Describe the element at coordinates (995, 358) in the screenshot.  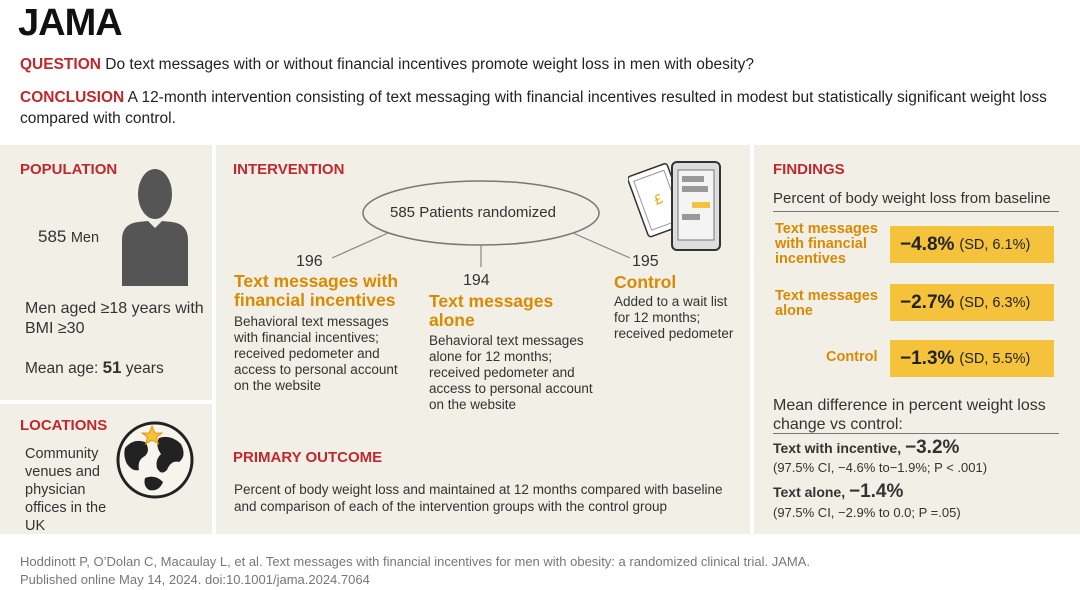
I see `finding-row3-sd: (SD, 5.5%)` at that location.